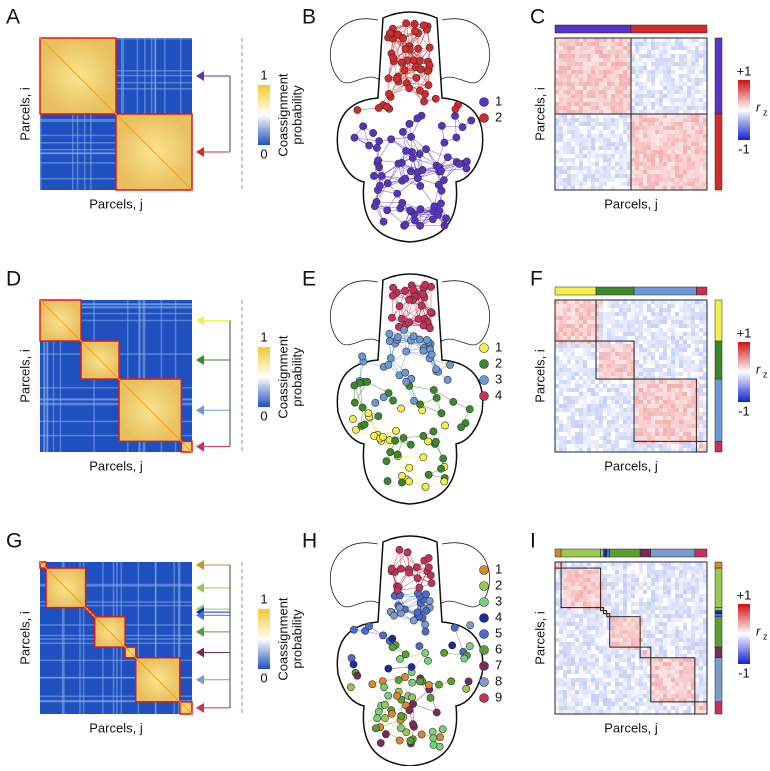 This screenshot has width=770, height=771. Describe the element at coordinates (264, 377) in the screenshot. I see `colorbar` at that location.